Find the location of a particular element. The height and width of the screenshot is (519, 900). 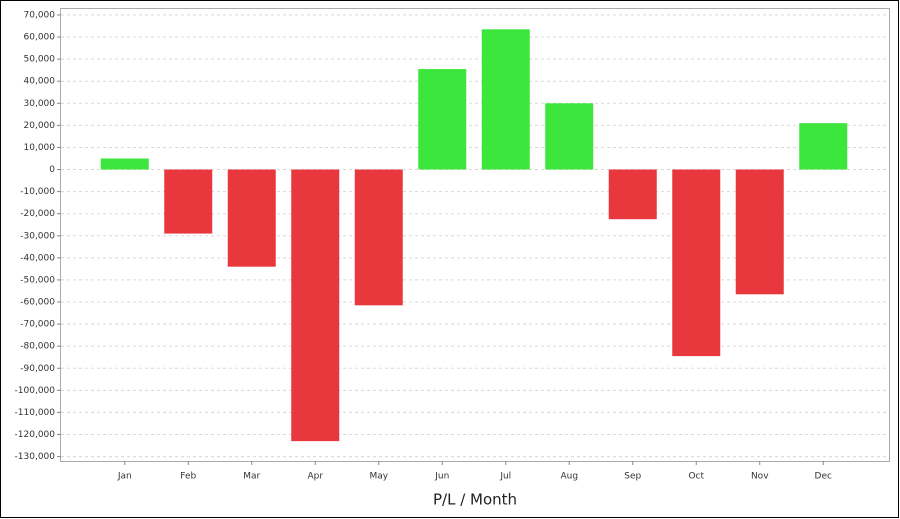

y-tick-label: 30,000 is located at coordinates (40, 104).